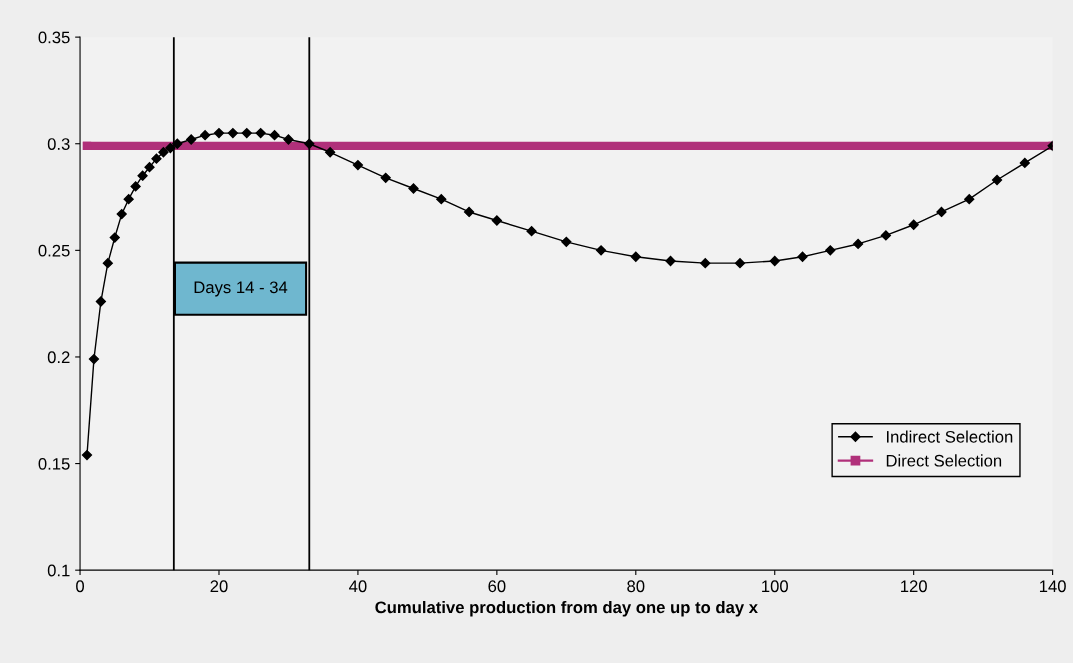 The height and width of the screenshot is (663, 1073). I want to click on x-axis-title: Cumulative production from day one up to day x, so click(566, 608).